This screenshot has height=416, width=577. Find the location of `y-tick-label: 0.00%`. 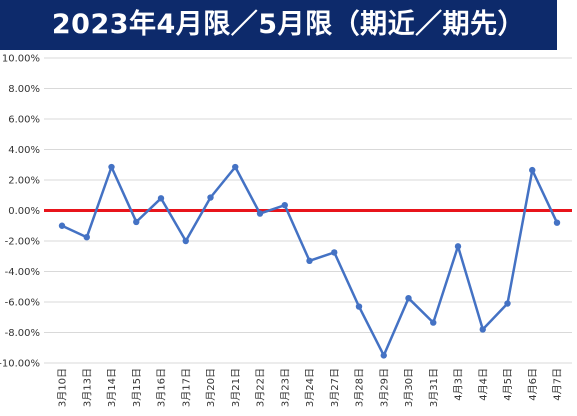

y-tick-label: 0.00% is located at coordinates (24, 211).